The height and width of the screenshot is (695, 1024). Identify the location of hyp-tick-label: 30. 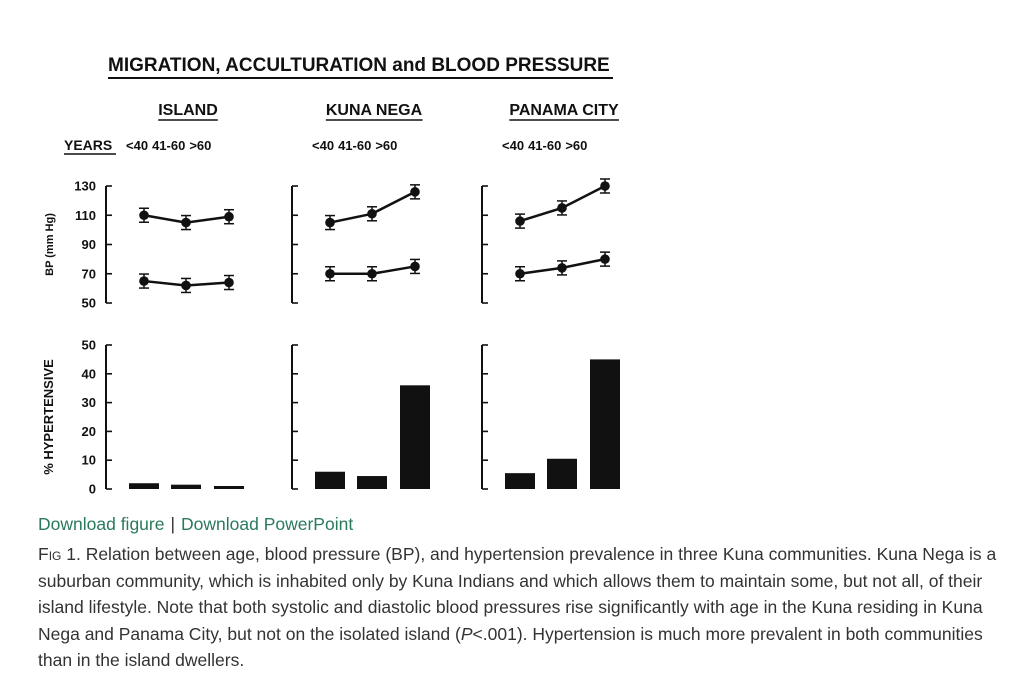
(89, 402).